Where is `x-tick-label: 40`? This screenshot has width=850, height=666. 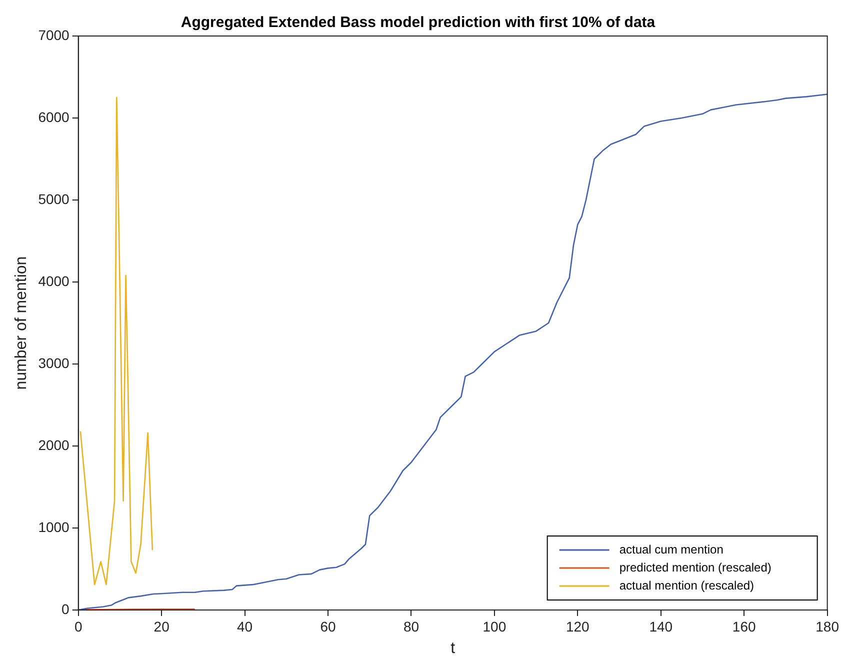 x-tick-label: 40 is located at coordinates (244, 626).